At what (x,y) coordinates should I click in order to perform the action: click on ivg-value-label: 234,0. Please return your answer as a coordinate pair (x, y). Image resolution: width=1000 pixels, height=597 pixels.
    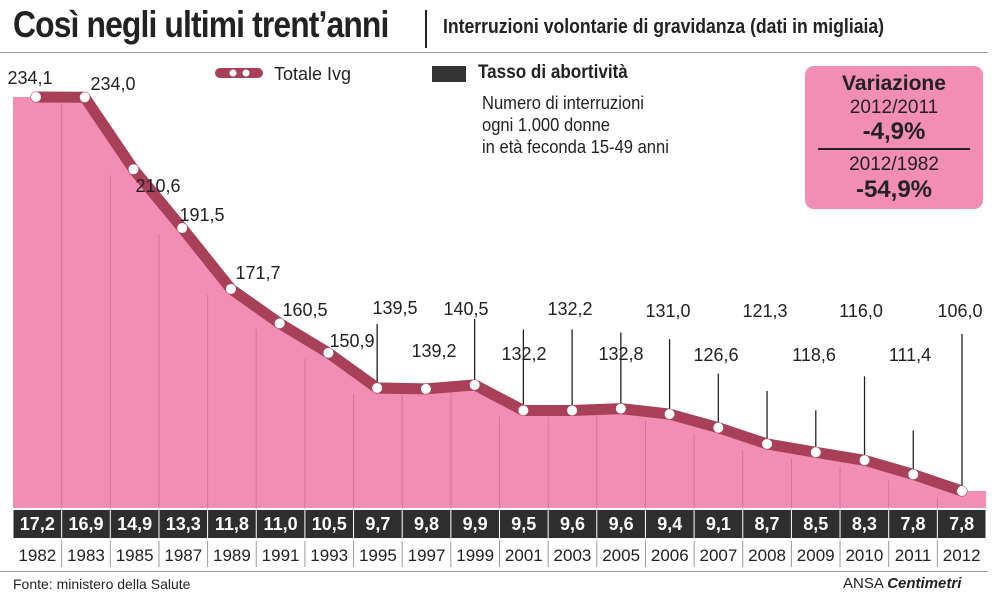
    Looking at the image, I should click on (112, 84).